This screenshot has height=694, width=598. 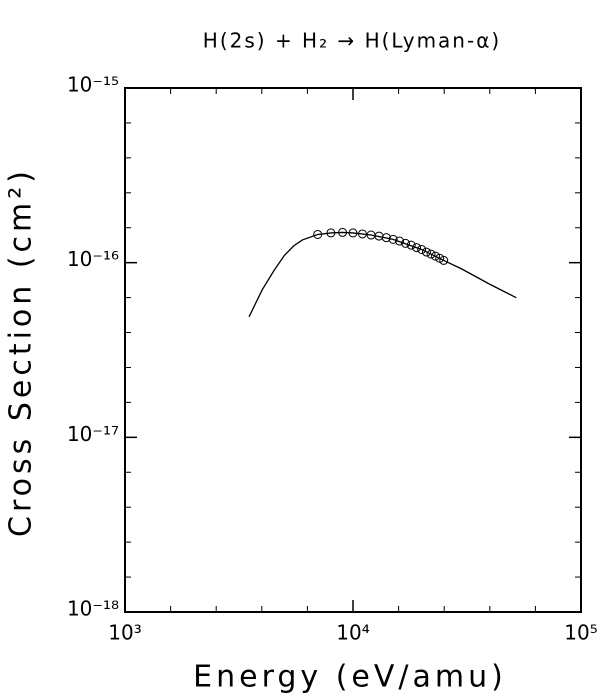 I want to click on fit-line, so click(x=382, y=274).